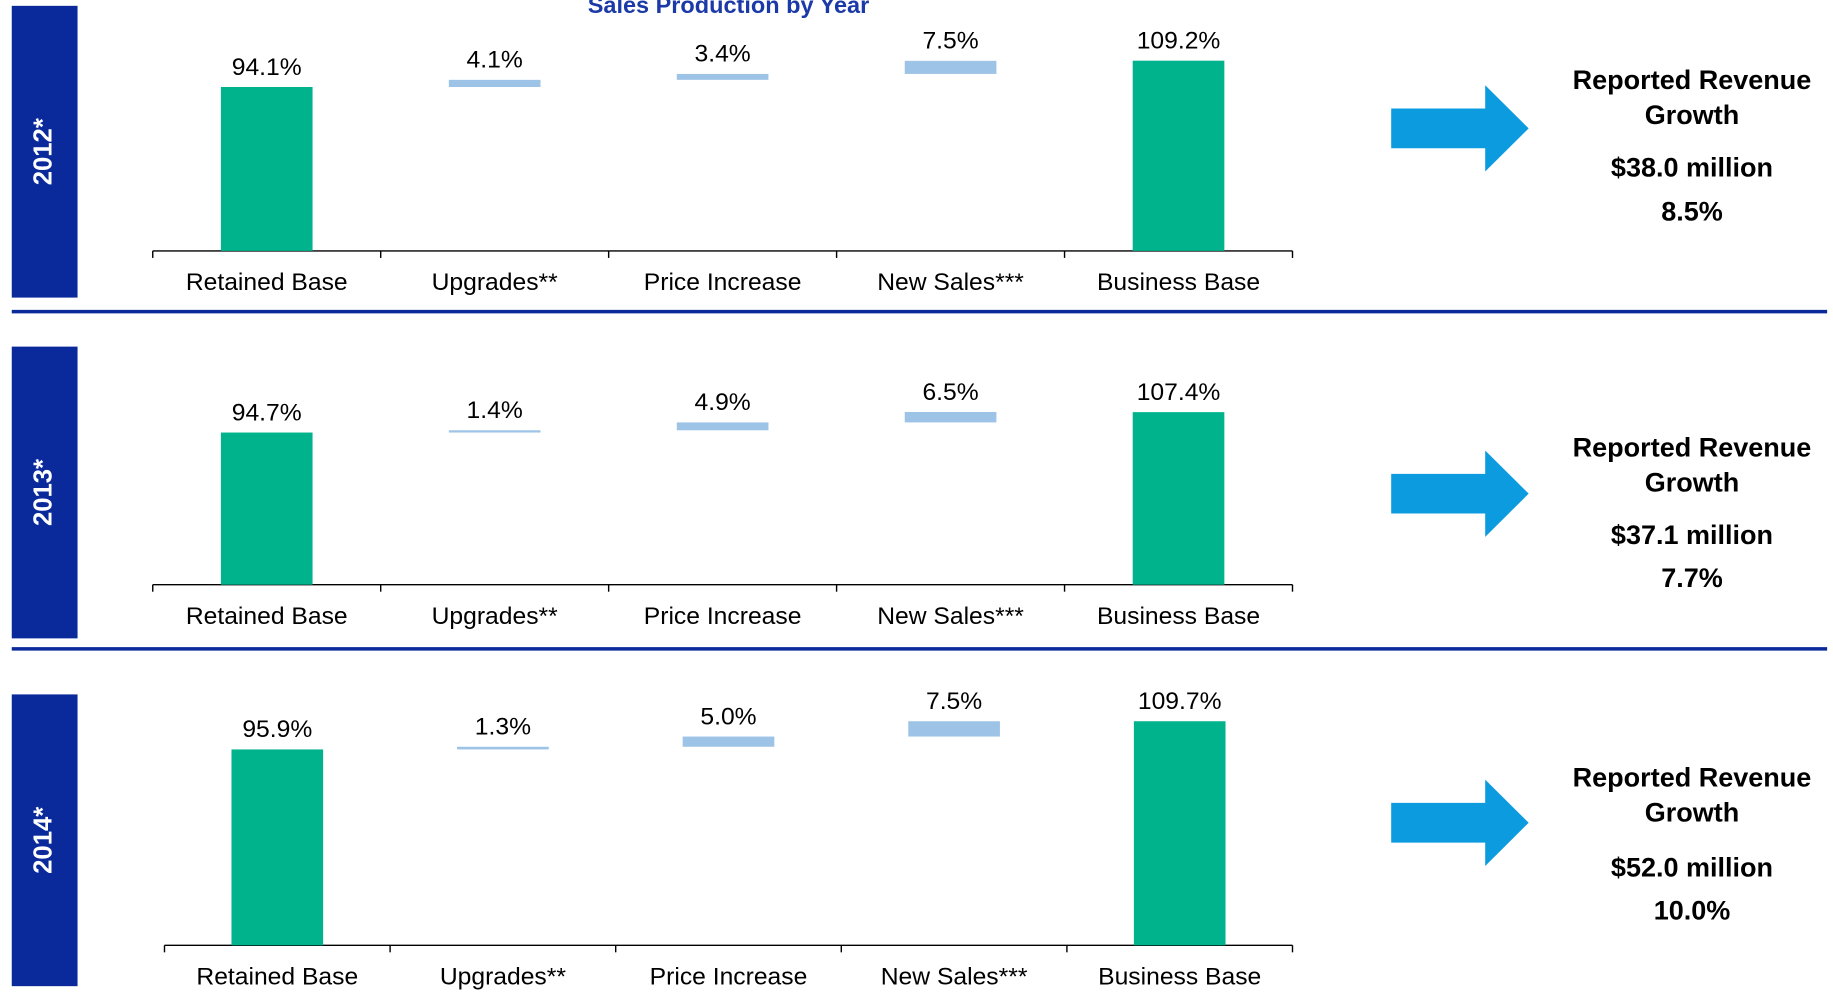  Describe the element at coordinates (267, 412) in the screenshot. I see `value-label: 94.7%` at that location.